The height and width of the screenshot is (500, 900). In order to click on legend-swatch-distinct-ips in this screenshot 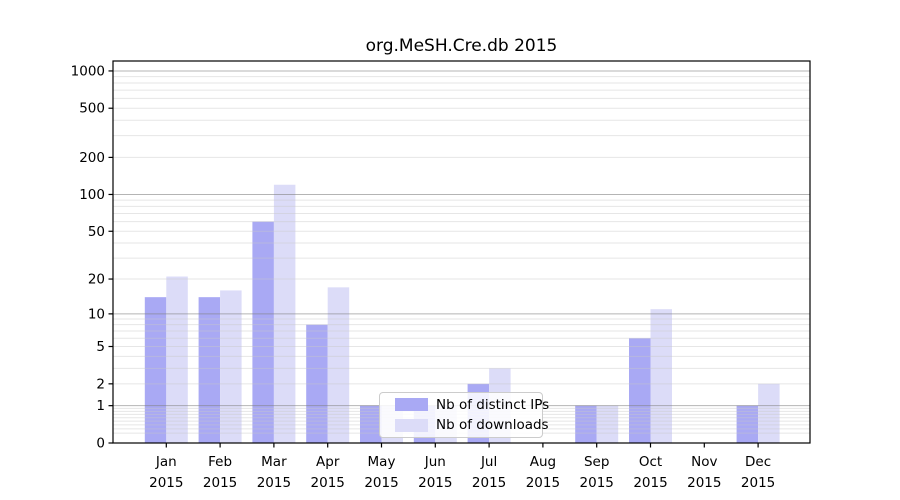, I will do `click(411, 405)`.